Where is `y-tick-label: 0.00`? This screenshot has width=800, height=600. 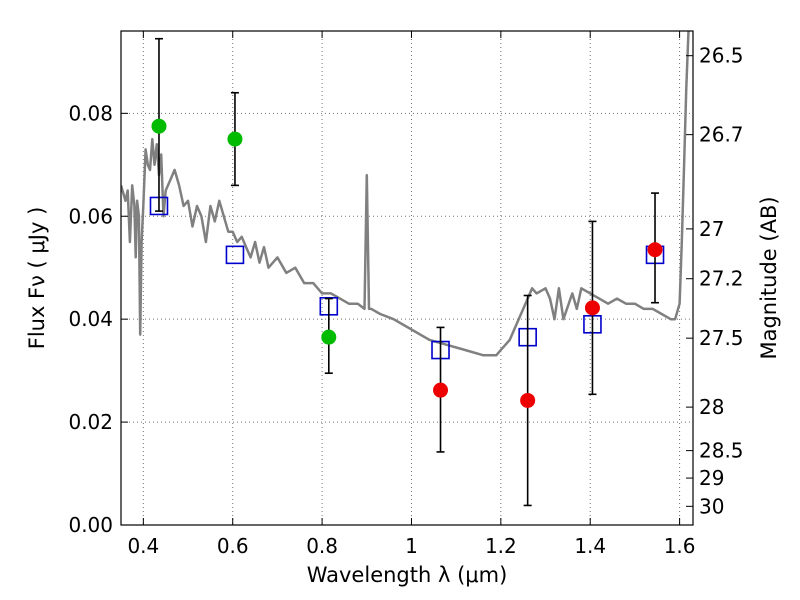 y-tick-label: 0.00 is located at coordinates (90, 525).